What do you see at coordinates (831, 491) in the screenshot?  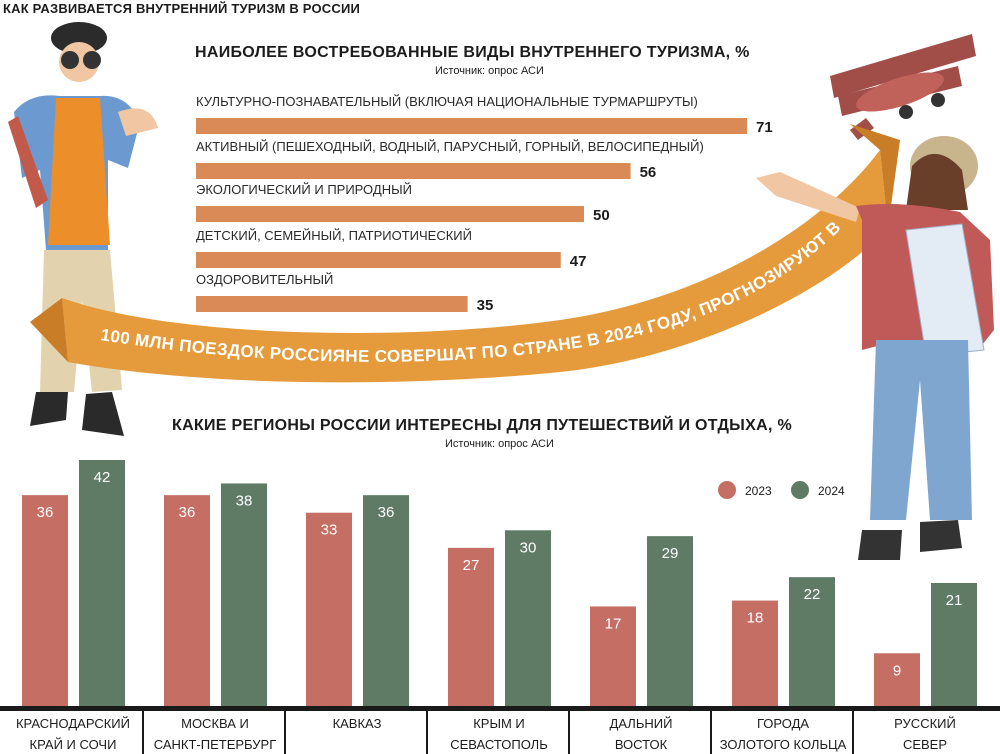 I see `legend-label: 2024` at bounding box center [831, 491].